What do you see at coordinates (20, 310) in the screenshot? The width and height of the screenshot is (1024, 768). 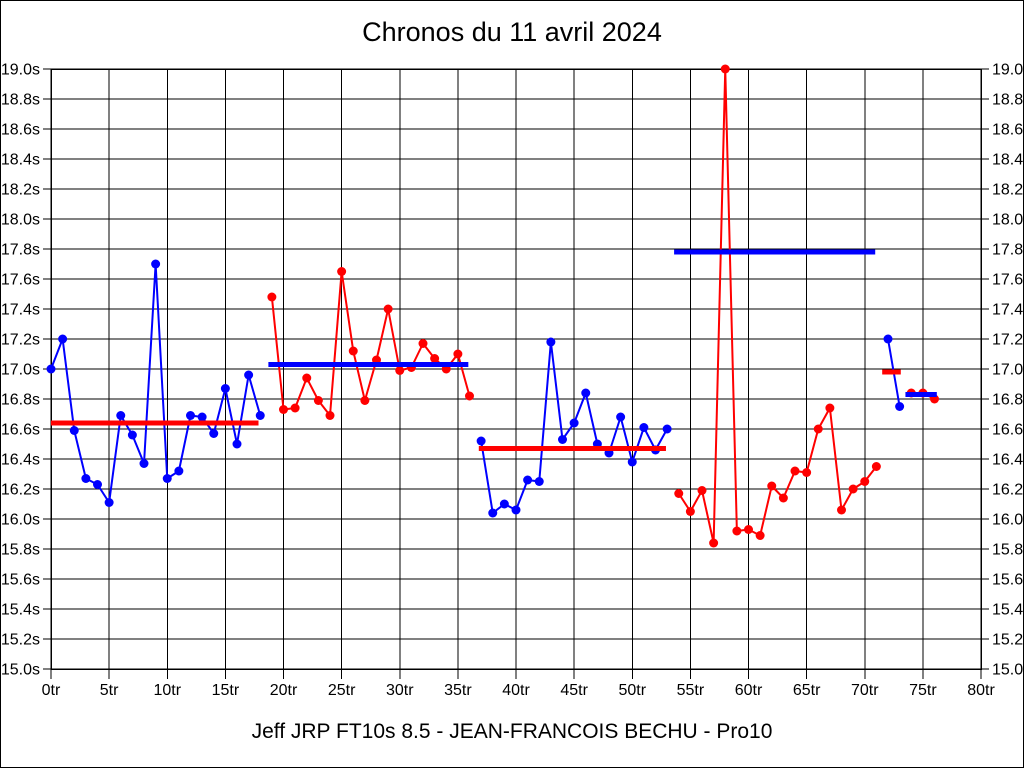 I see `y-axis-label-left: 17.4s` at bounding box center [20, 310].